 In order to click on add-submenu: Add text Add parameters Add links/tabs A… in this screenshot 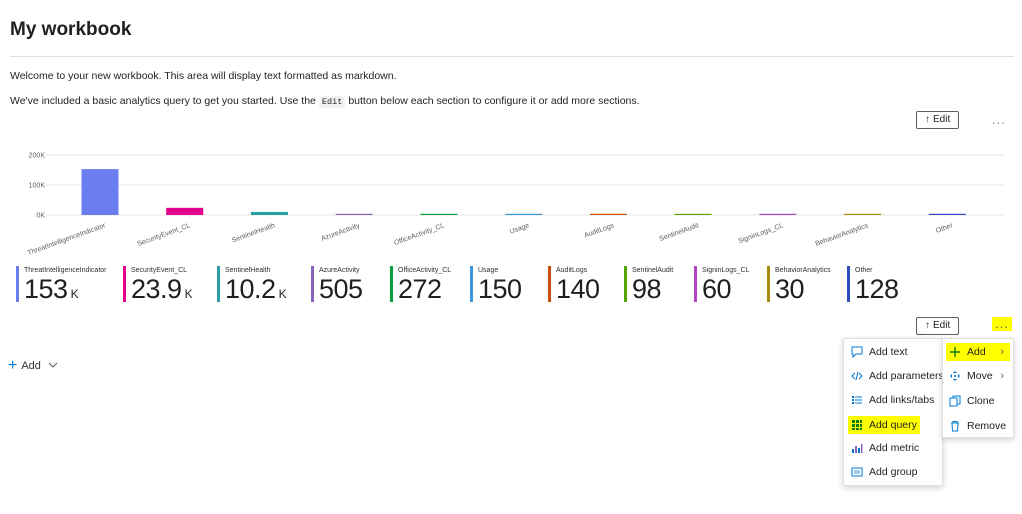, I will do `click(893, 412)`.